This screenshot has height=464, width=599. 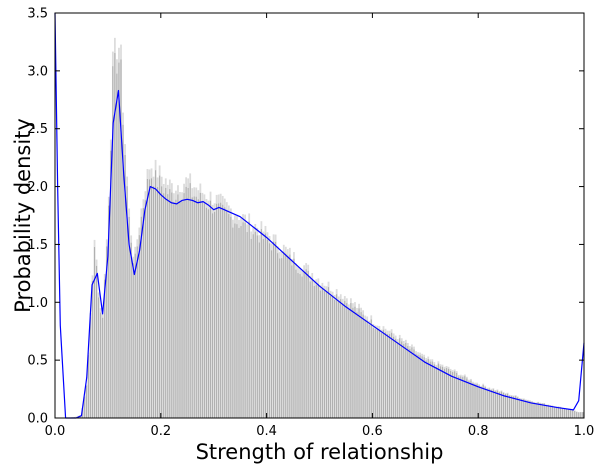 What do you see at coordinates (37, 71) in the screenshot?
I see `y-tick-label: 3.0` at bounding box center [37, 71].